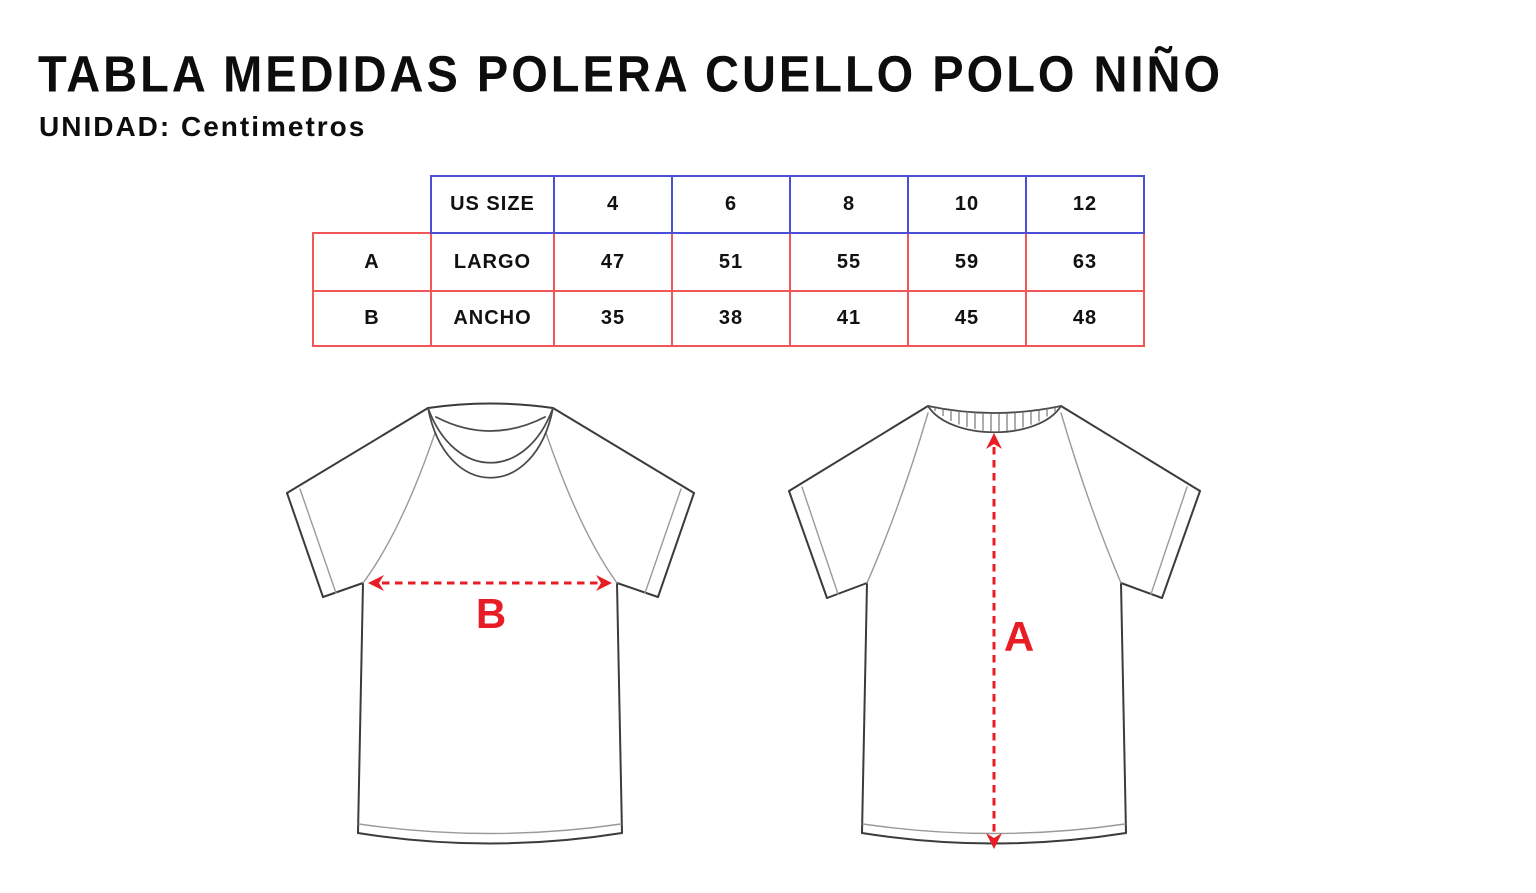  What do you see at coordinates (490, 443) in the screenshot?
I see `crew-collar` at bounding box center [490, 443].